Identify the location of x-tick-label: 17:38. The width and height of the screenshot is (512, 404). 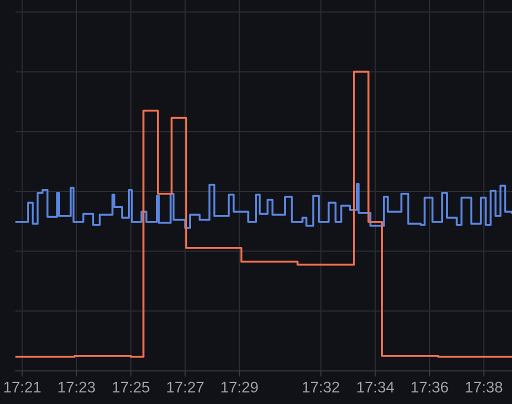
(484, 387).